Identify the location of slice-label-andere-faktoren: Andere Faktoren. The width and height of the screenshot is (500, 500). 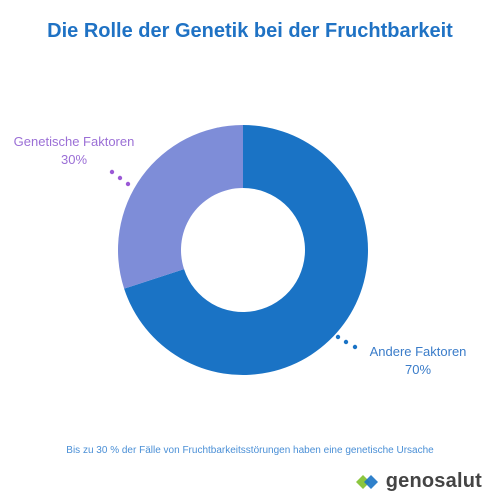
(418, 351).